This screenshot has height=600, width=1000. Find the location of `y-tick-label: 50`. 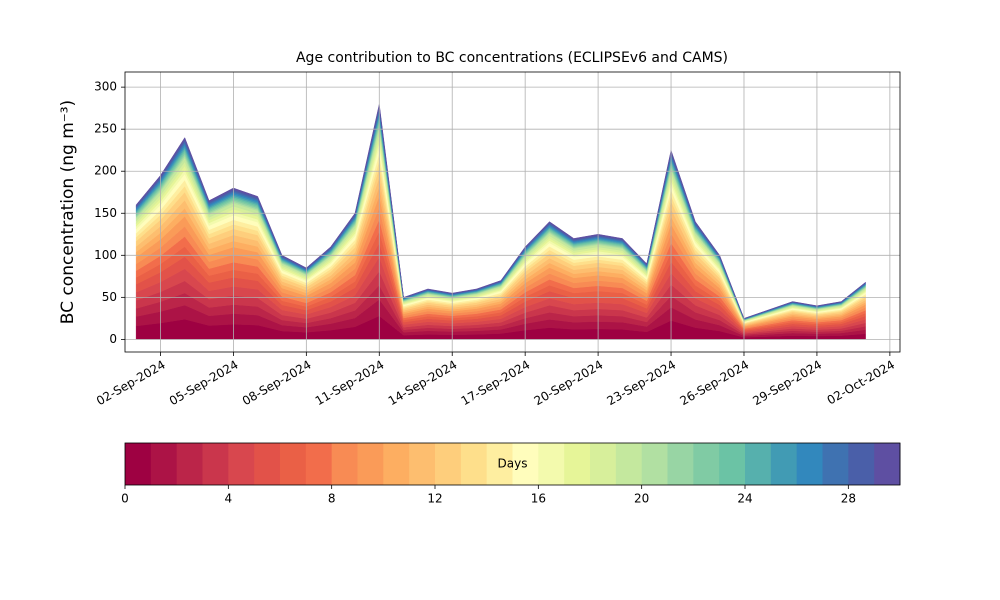

y-tick-label: 50 is located at coordinates (109, 297).